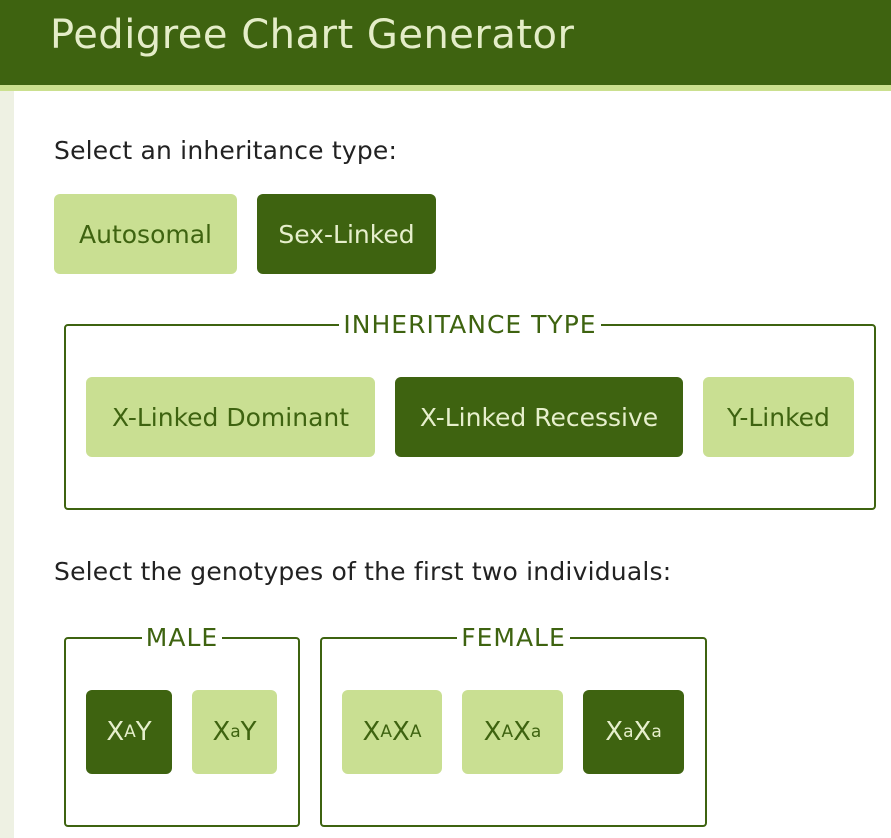 The width and height of the screenshot is (891, 838). What do you see at coordinates (7, 464) in the screenshot?
I see `sidebar-stripe` at bounding box center [7, 464].